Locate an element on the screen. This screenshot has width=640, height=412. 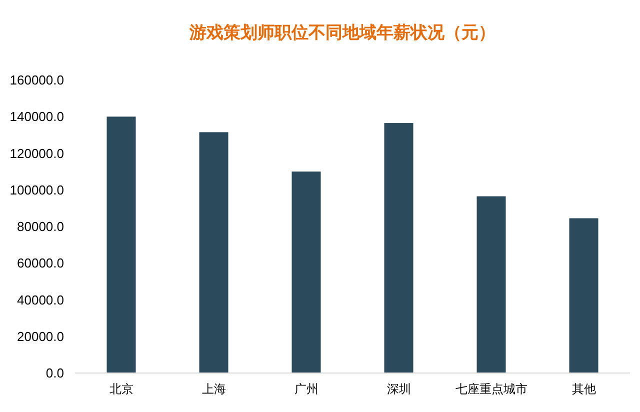
y-tick-label: 20000.0 is located at coordinates (40, 336).